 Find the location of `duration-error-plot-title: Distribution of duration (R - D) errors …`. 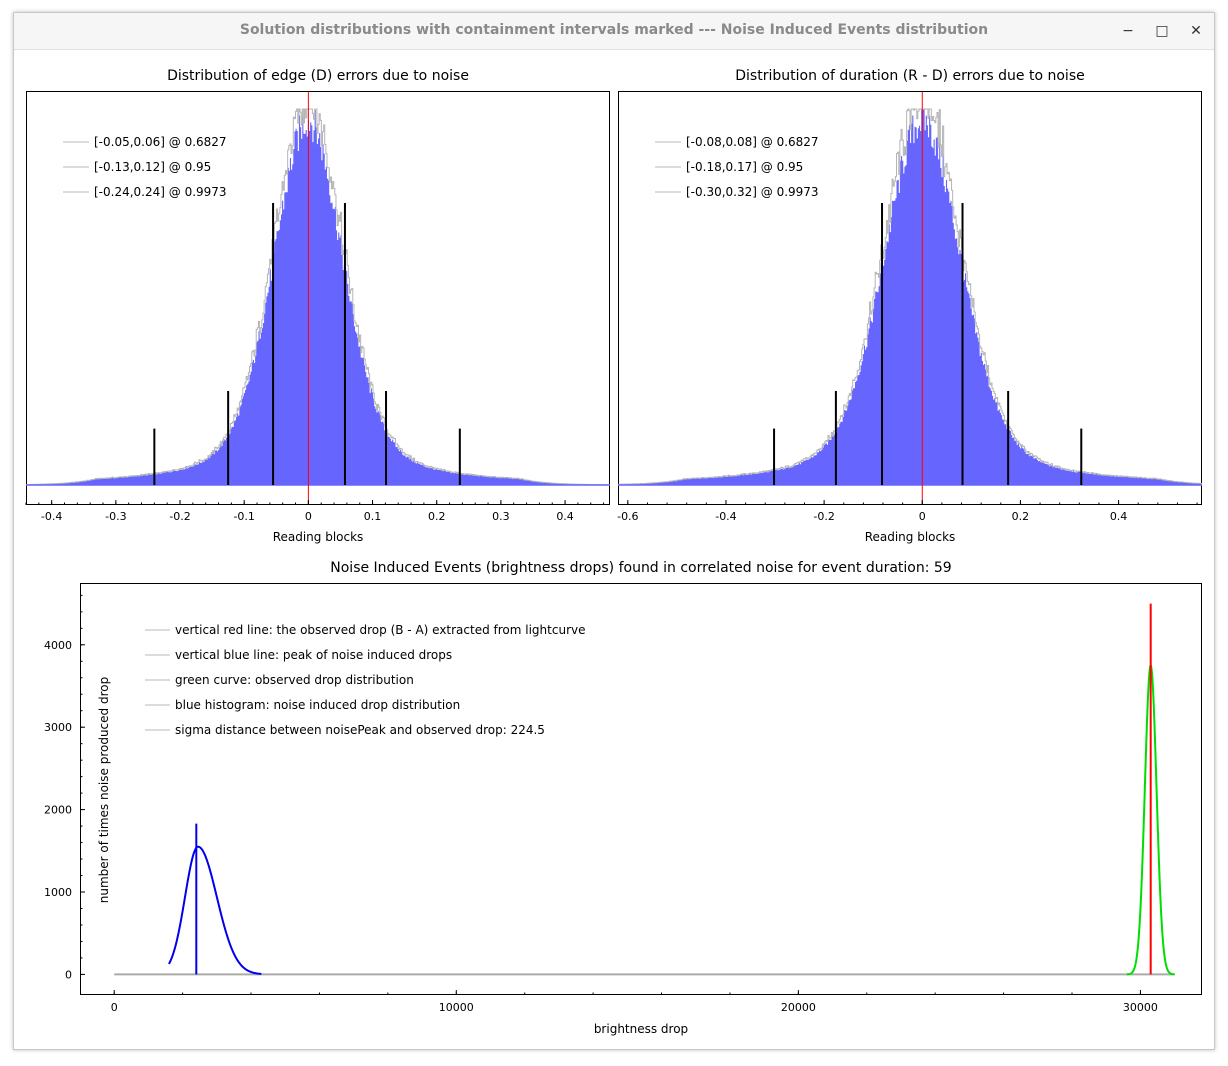

duration-error-plot-title: Distribution of duration (R - D) errors … is located at coordinates (910, 76).